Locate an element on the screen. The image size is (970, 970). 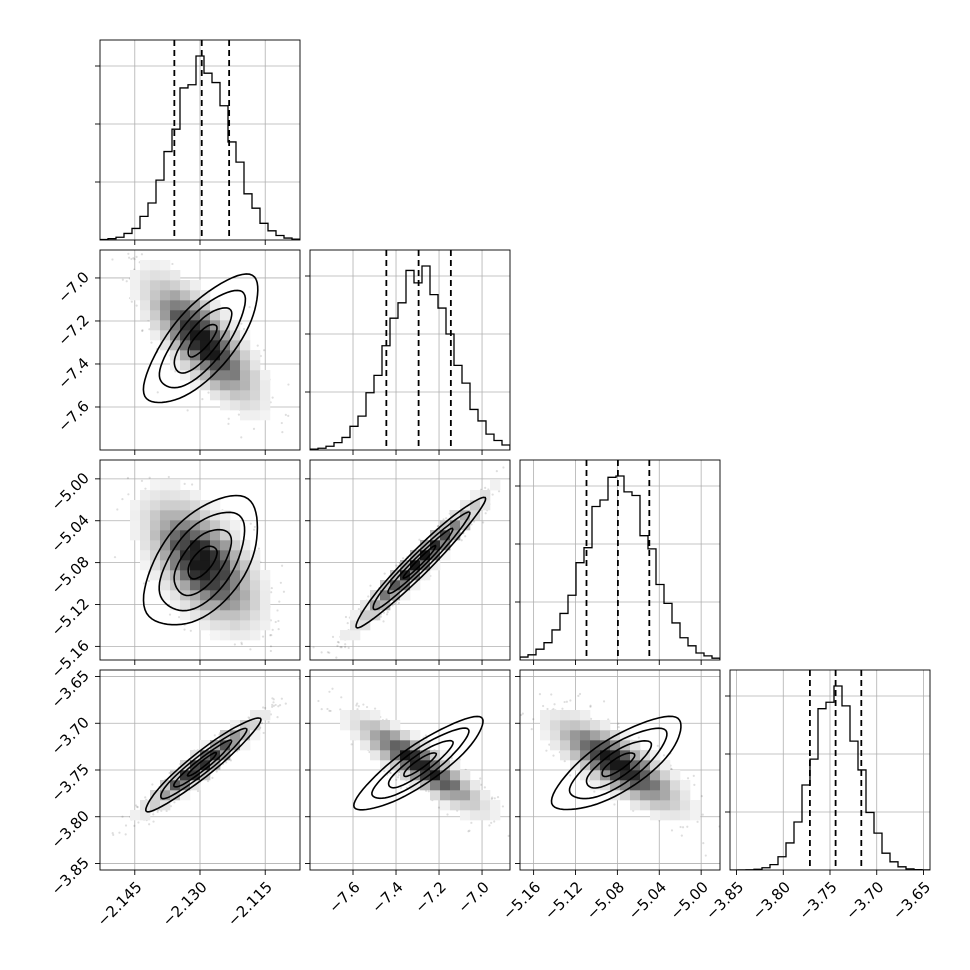
x-tick-label: −7.0 is located at coordinates (473, 897).